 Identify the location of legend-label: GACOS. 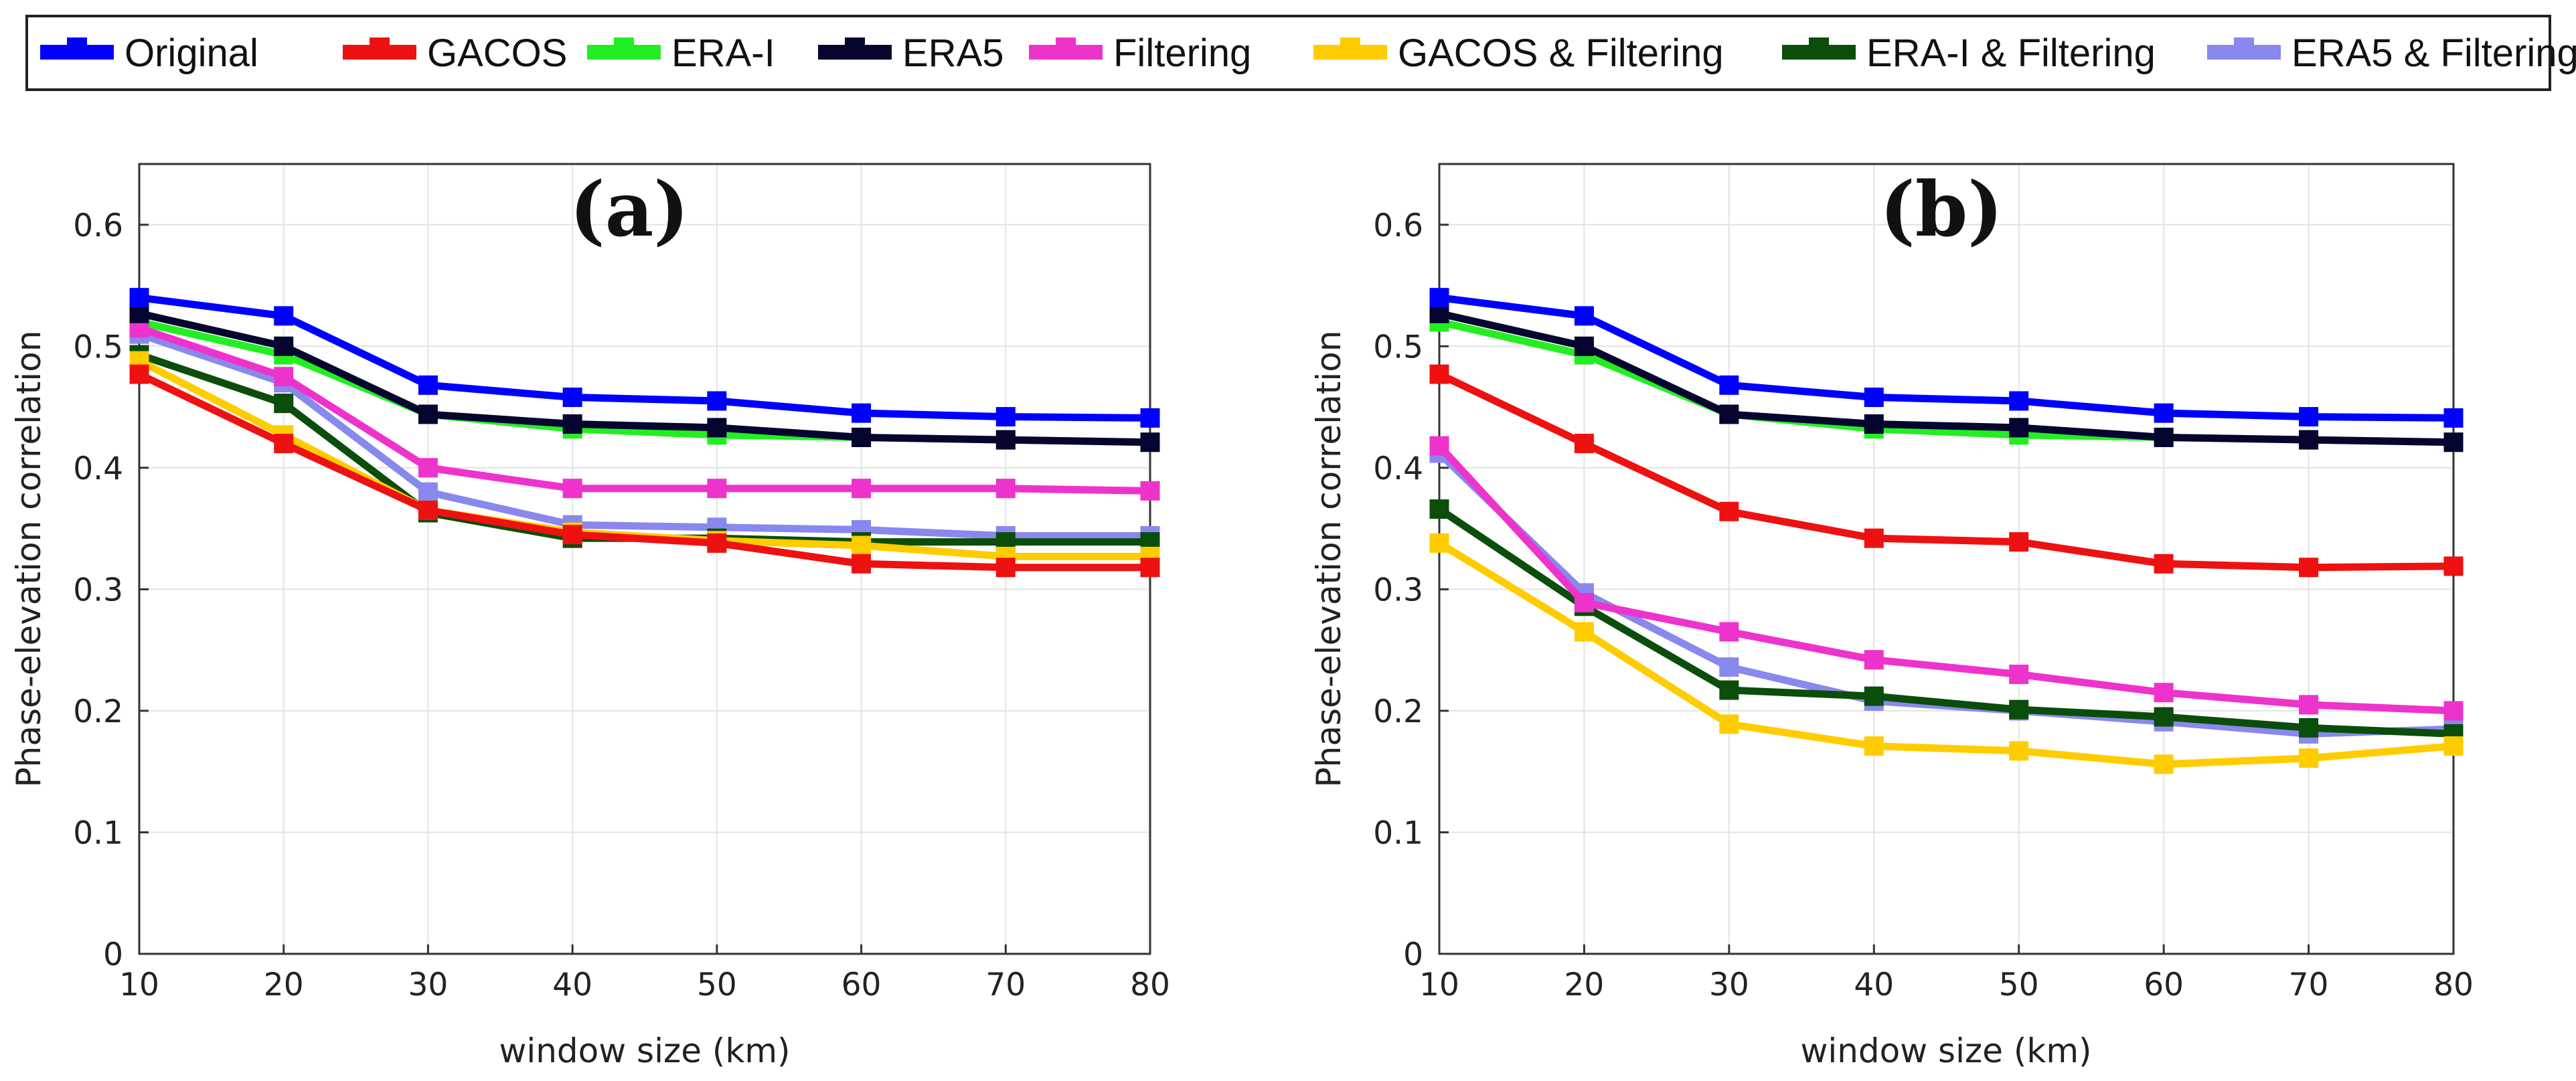
(498, 53).